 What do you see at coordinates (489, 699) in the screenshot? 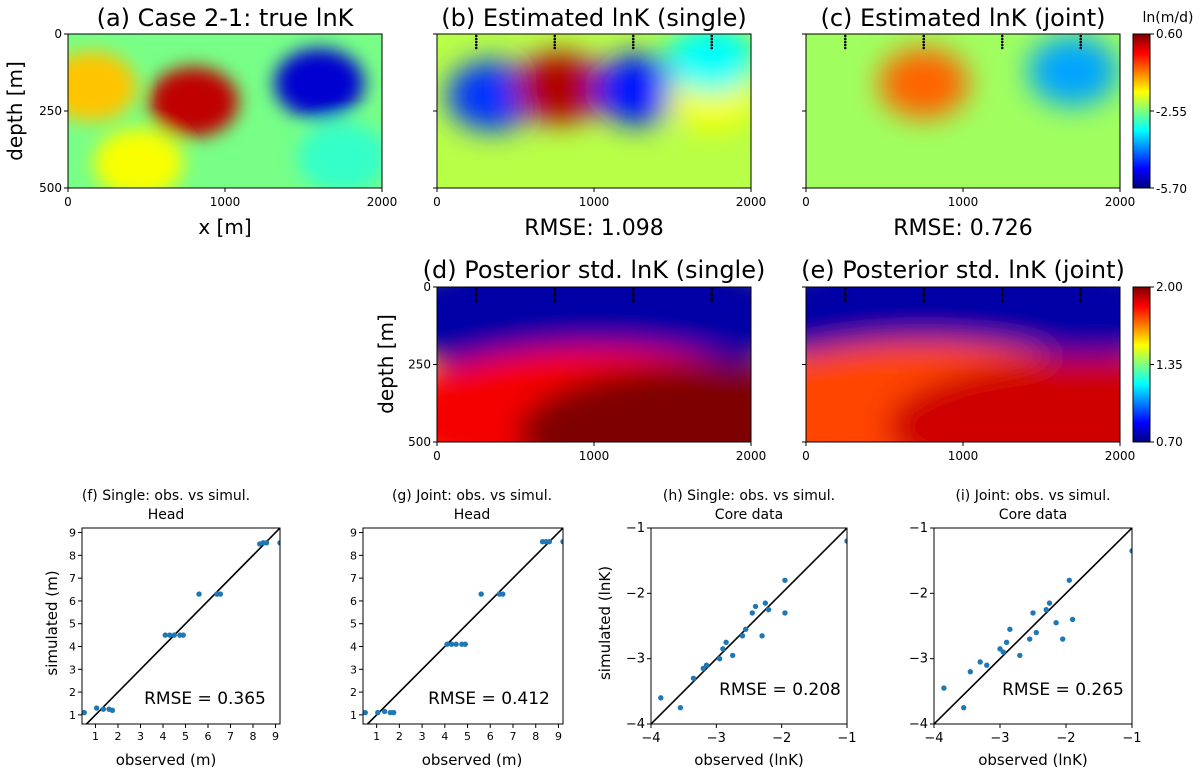
I see `panel-g-rmse: RMSE = 0.412` at bounding box center [489, 699].